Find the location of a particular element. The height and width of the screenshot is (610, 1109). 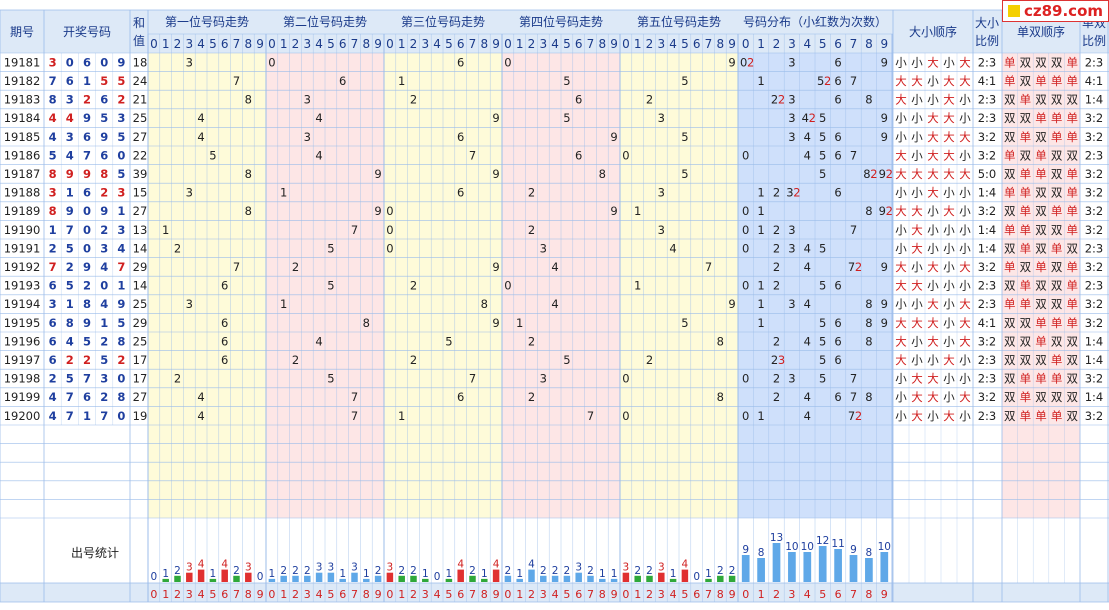

stats-pos3-digit: 4 is located at coordinates (437, 594).